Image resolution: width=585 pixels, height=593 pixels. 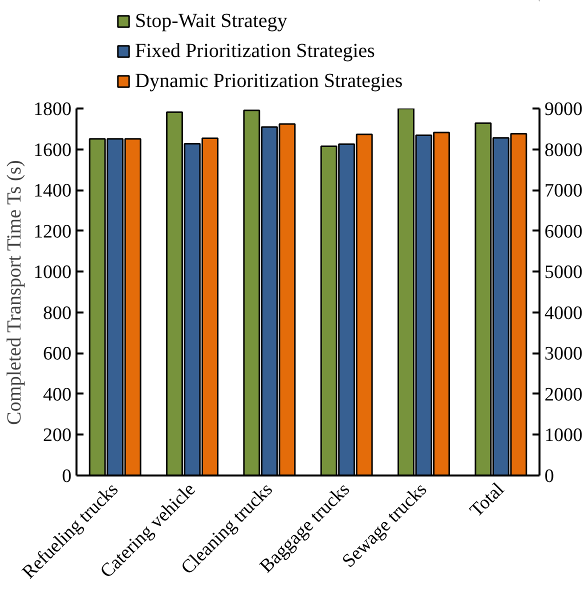 What do you see at coordinates (563, 395) in the screenshot?
I see `y2-tick-label: 2000` at bounding box center [563, 395].